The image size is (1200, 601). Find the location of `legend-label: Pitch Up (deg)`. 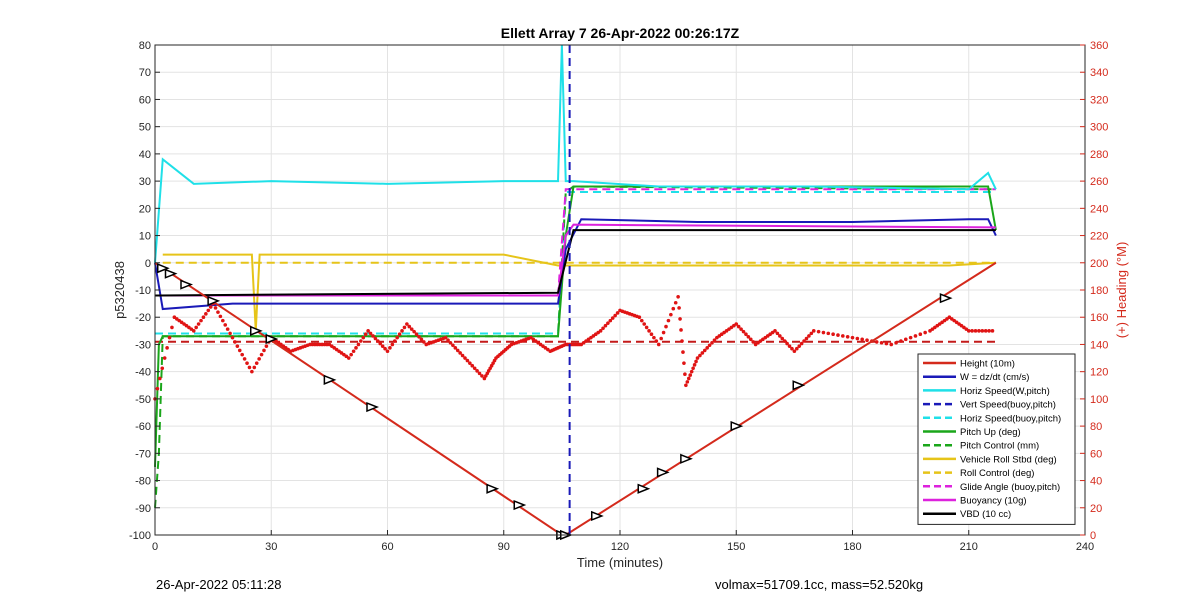

legend-label: Pitch Up (deg) is located at coordinates (990, 432).